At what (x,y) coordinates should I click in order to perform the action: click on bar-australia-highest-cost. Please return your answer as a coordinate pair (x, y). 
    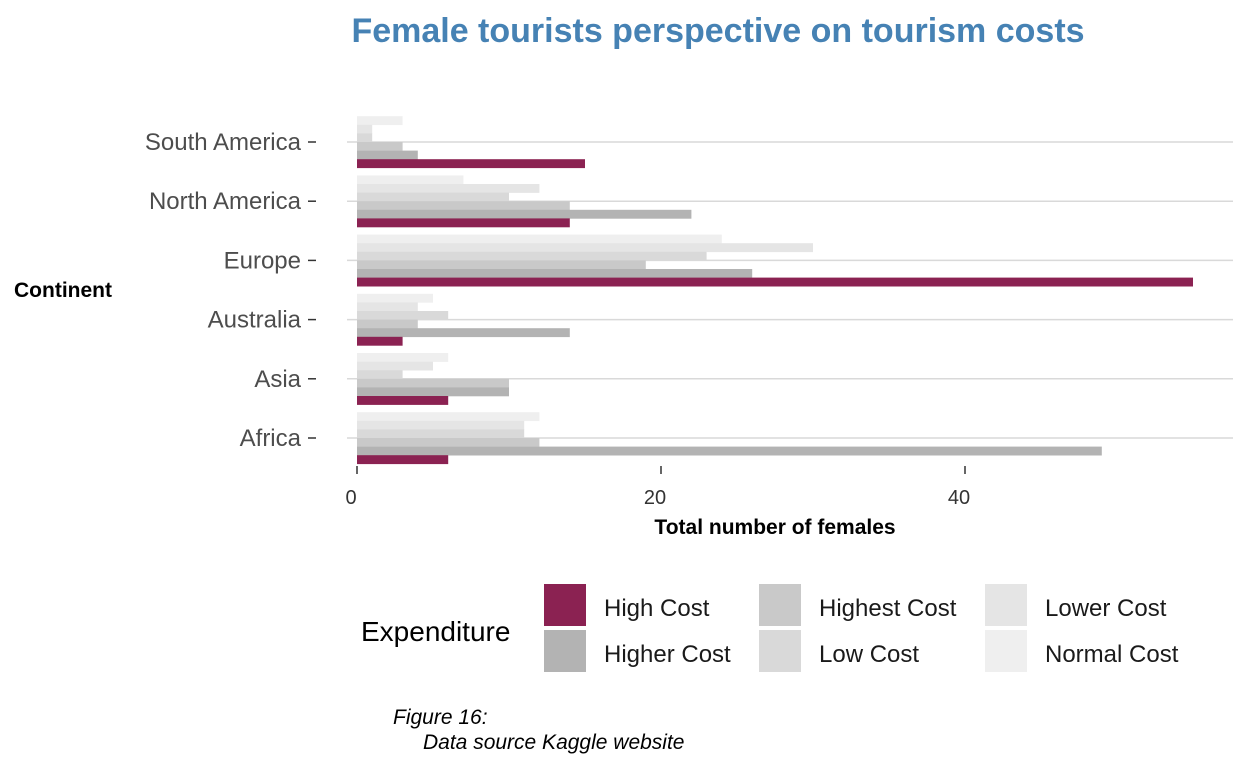
    Looking at the image, I should click on (387, 324).